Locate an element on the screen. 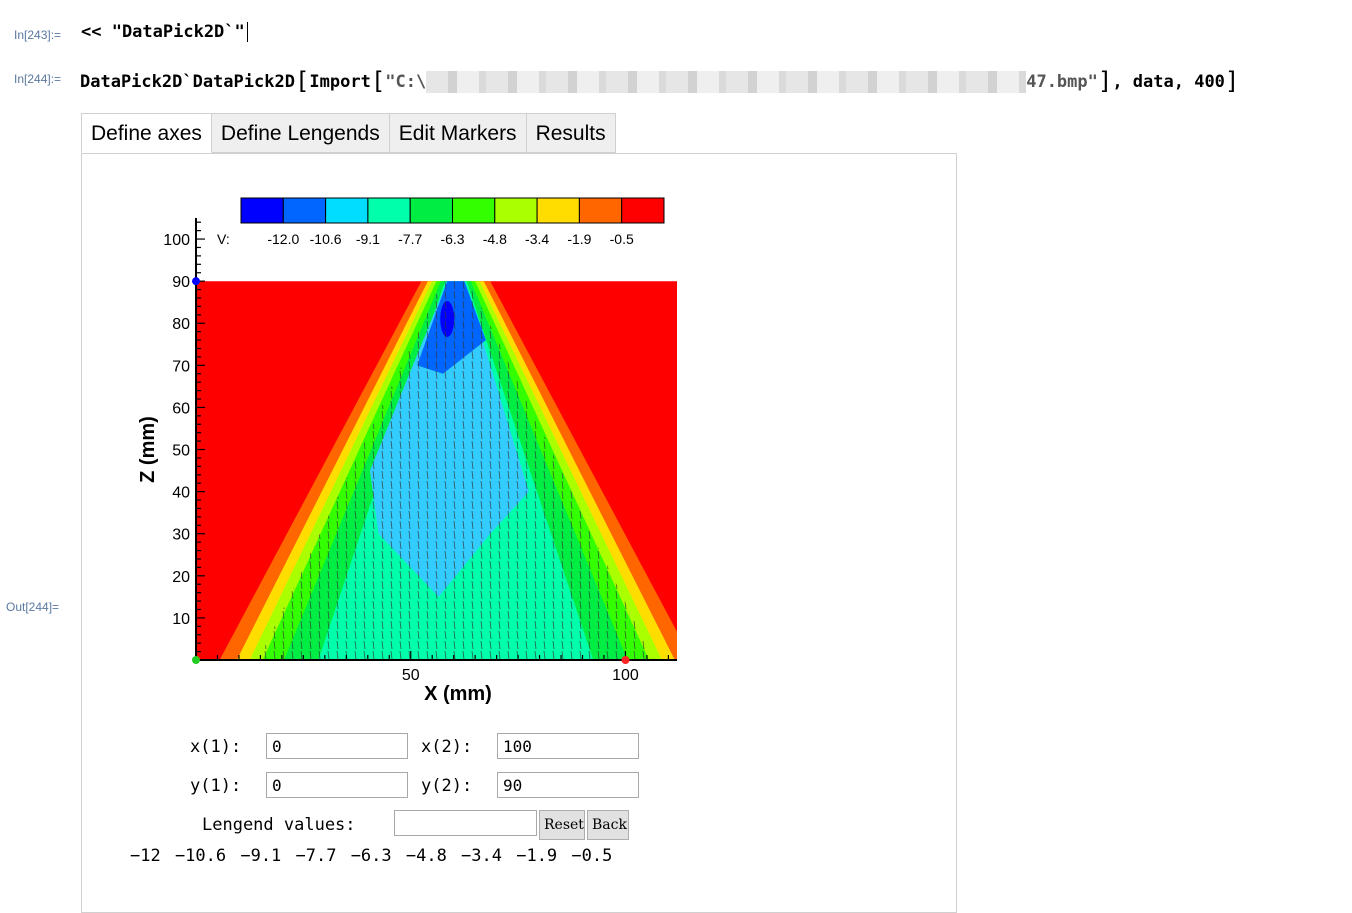 The image size is (1352, 913). colorbar-prefix: V: is located at coordinates (223, 239).